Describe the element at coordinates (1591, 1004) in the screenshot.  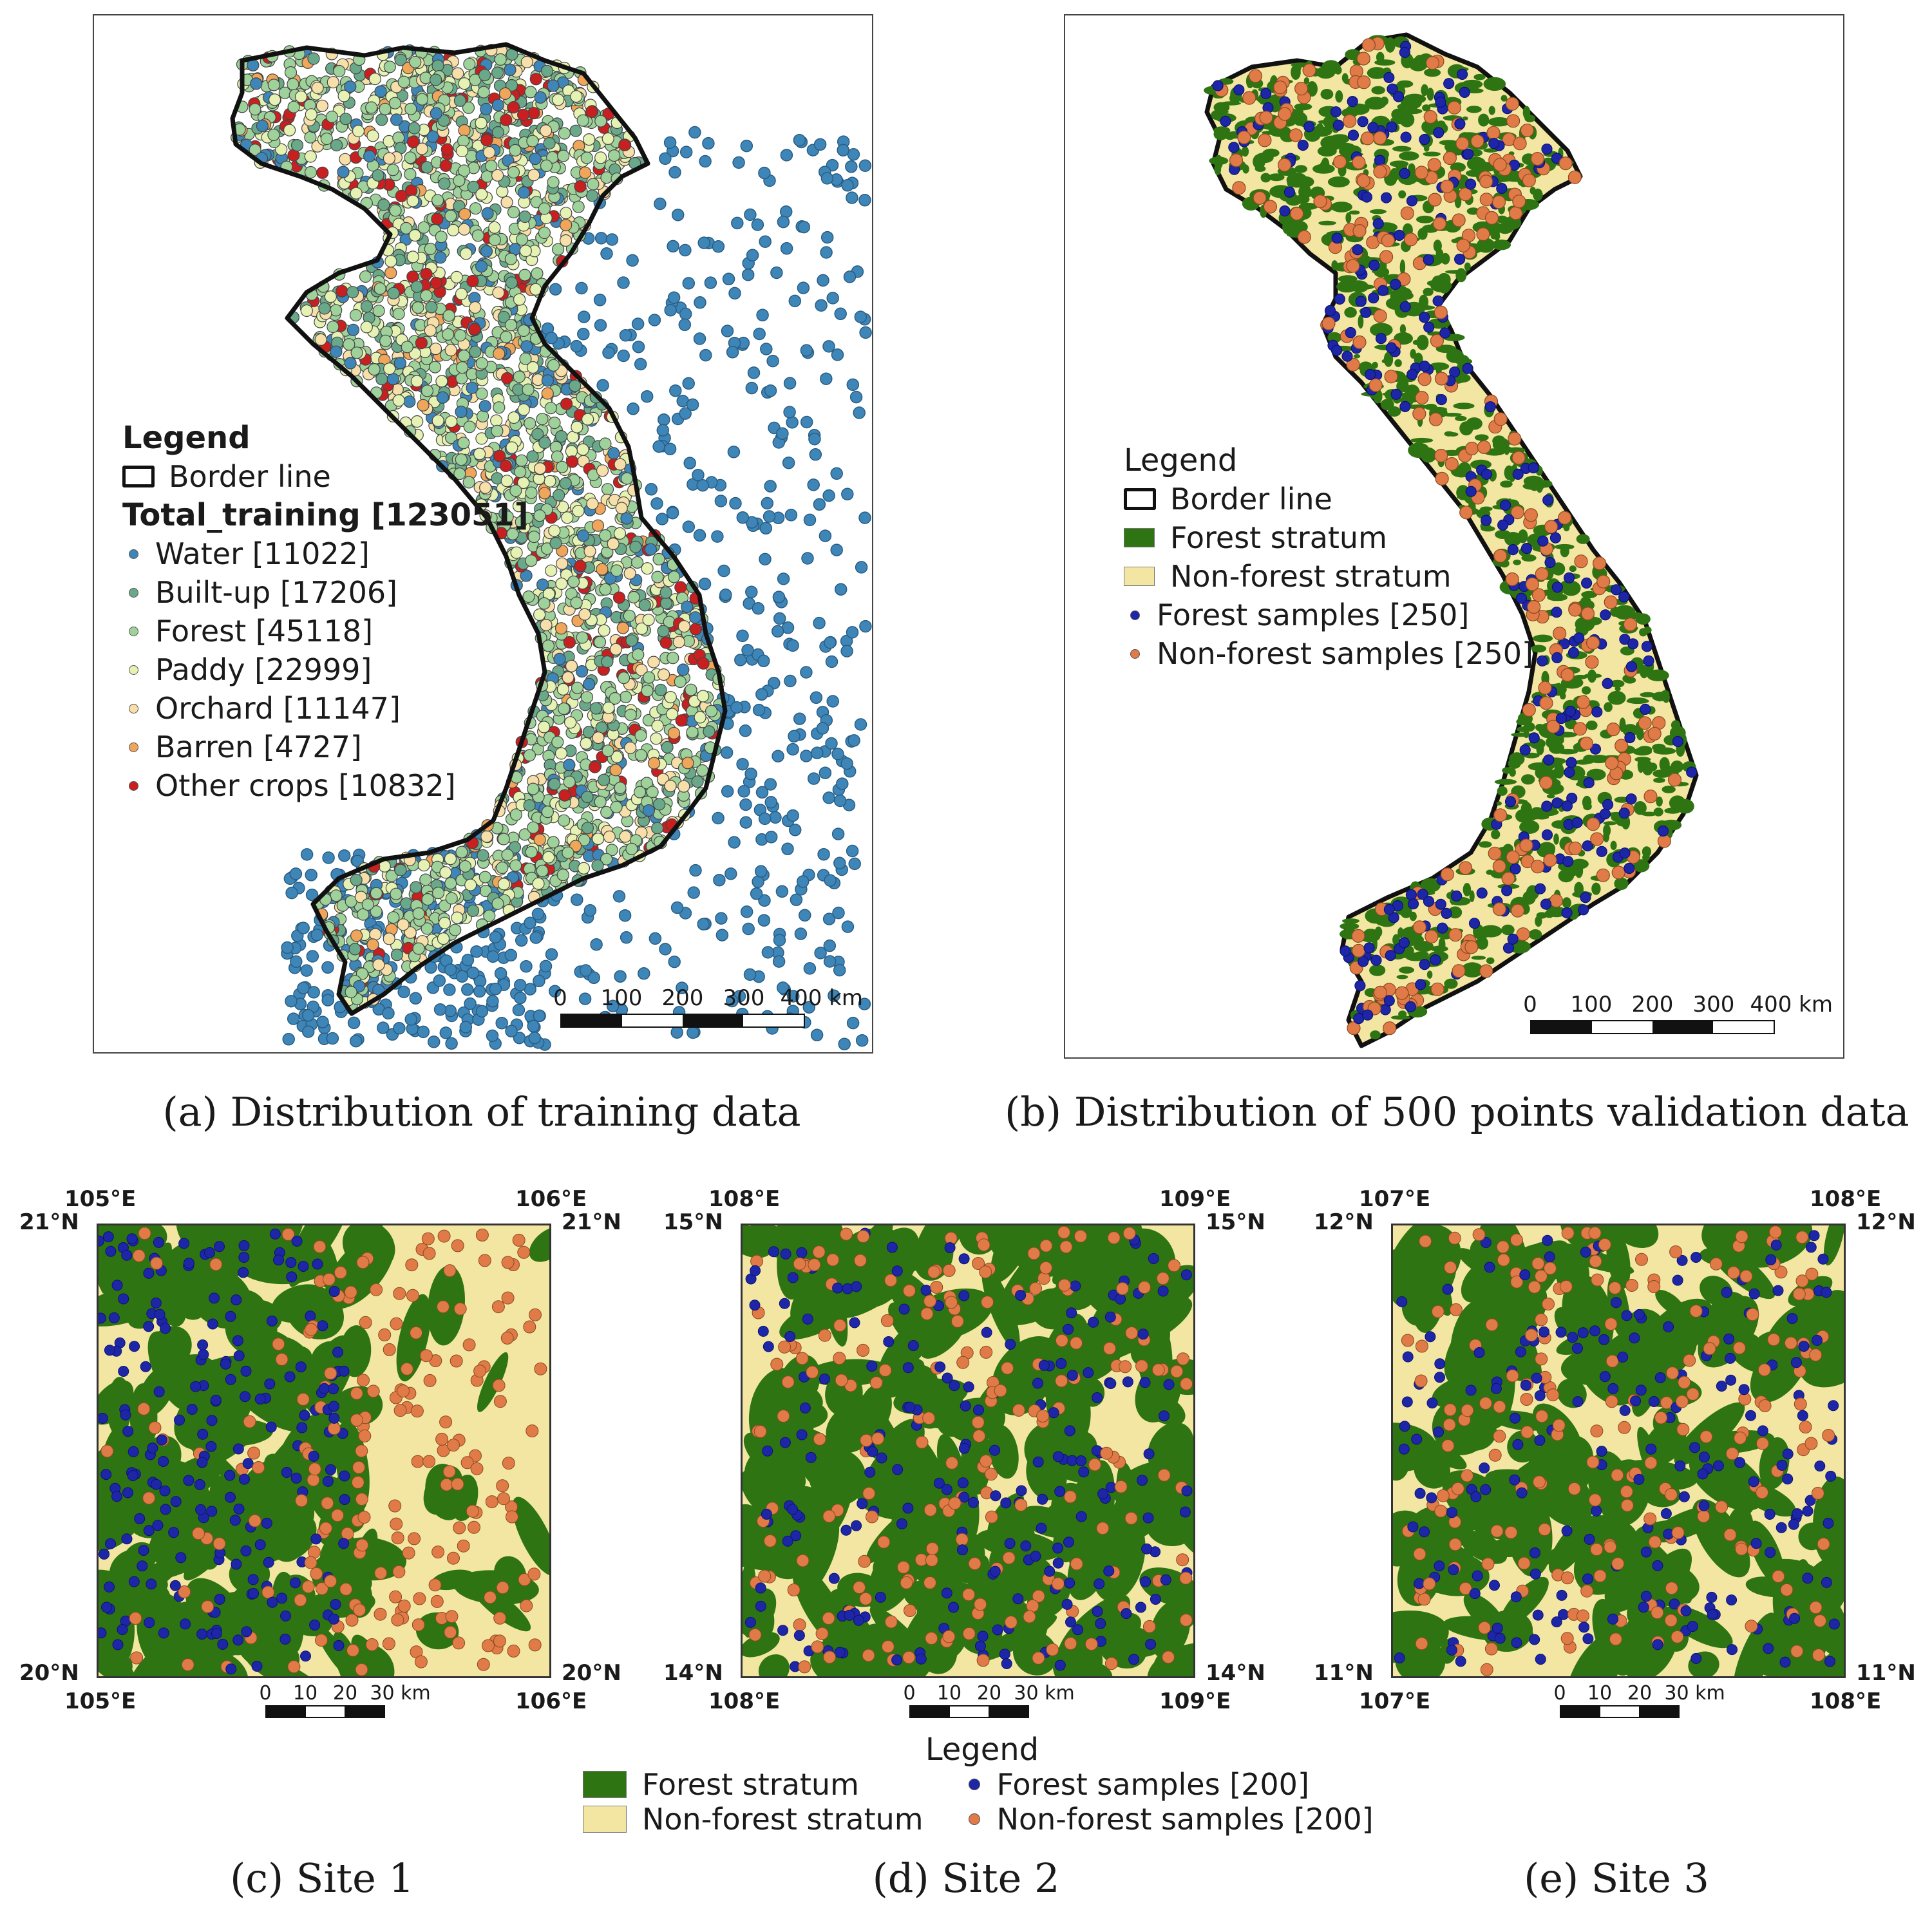
I see `scale-label: 100` at that location.